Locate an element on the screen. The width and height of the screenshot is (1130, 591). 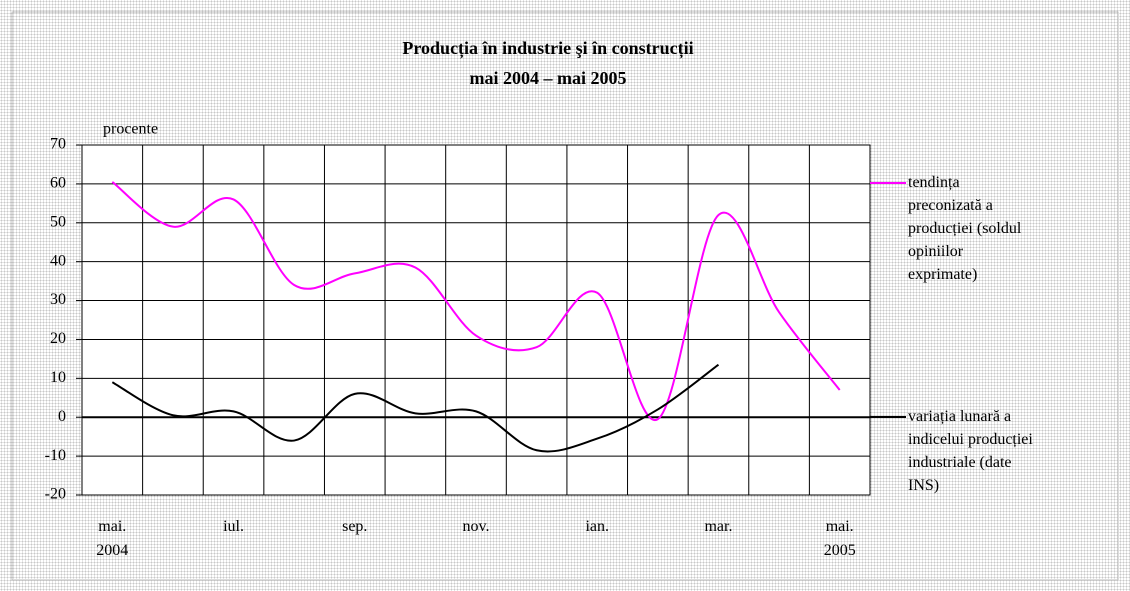
chart-title: Producția în industrie şi în construcții is located at coordinates (547, 48).